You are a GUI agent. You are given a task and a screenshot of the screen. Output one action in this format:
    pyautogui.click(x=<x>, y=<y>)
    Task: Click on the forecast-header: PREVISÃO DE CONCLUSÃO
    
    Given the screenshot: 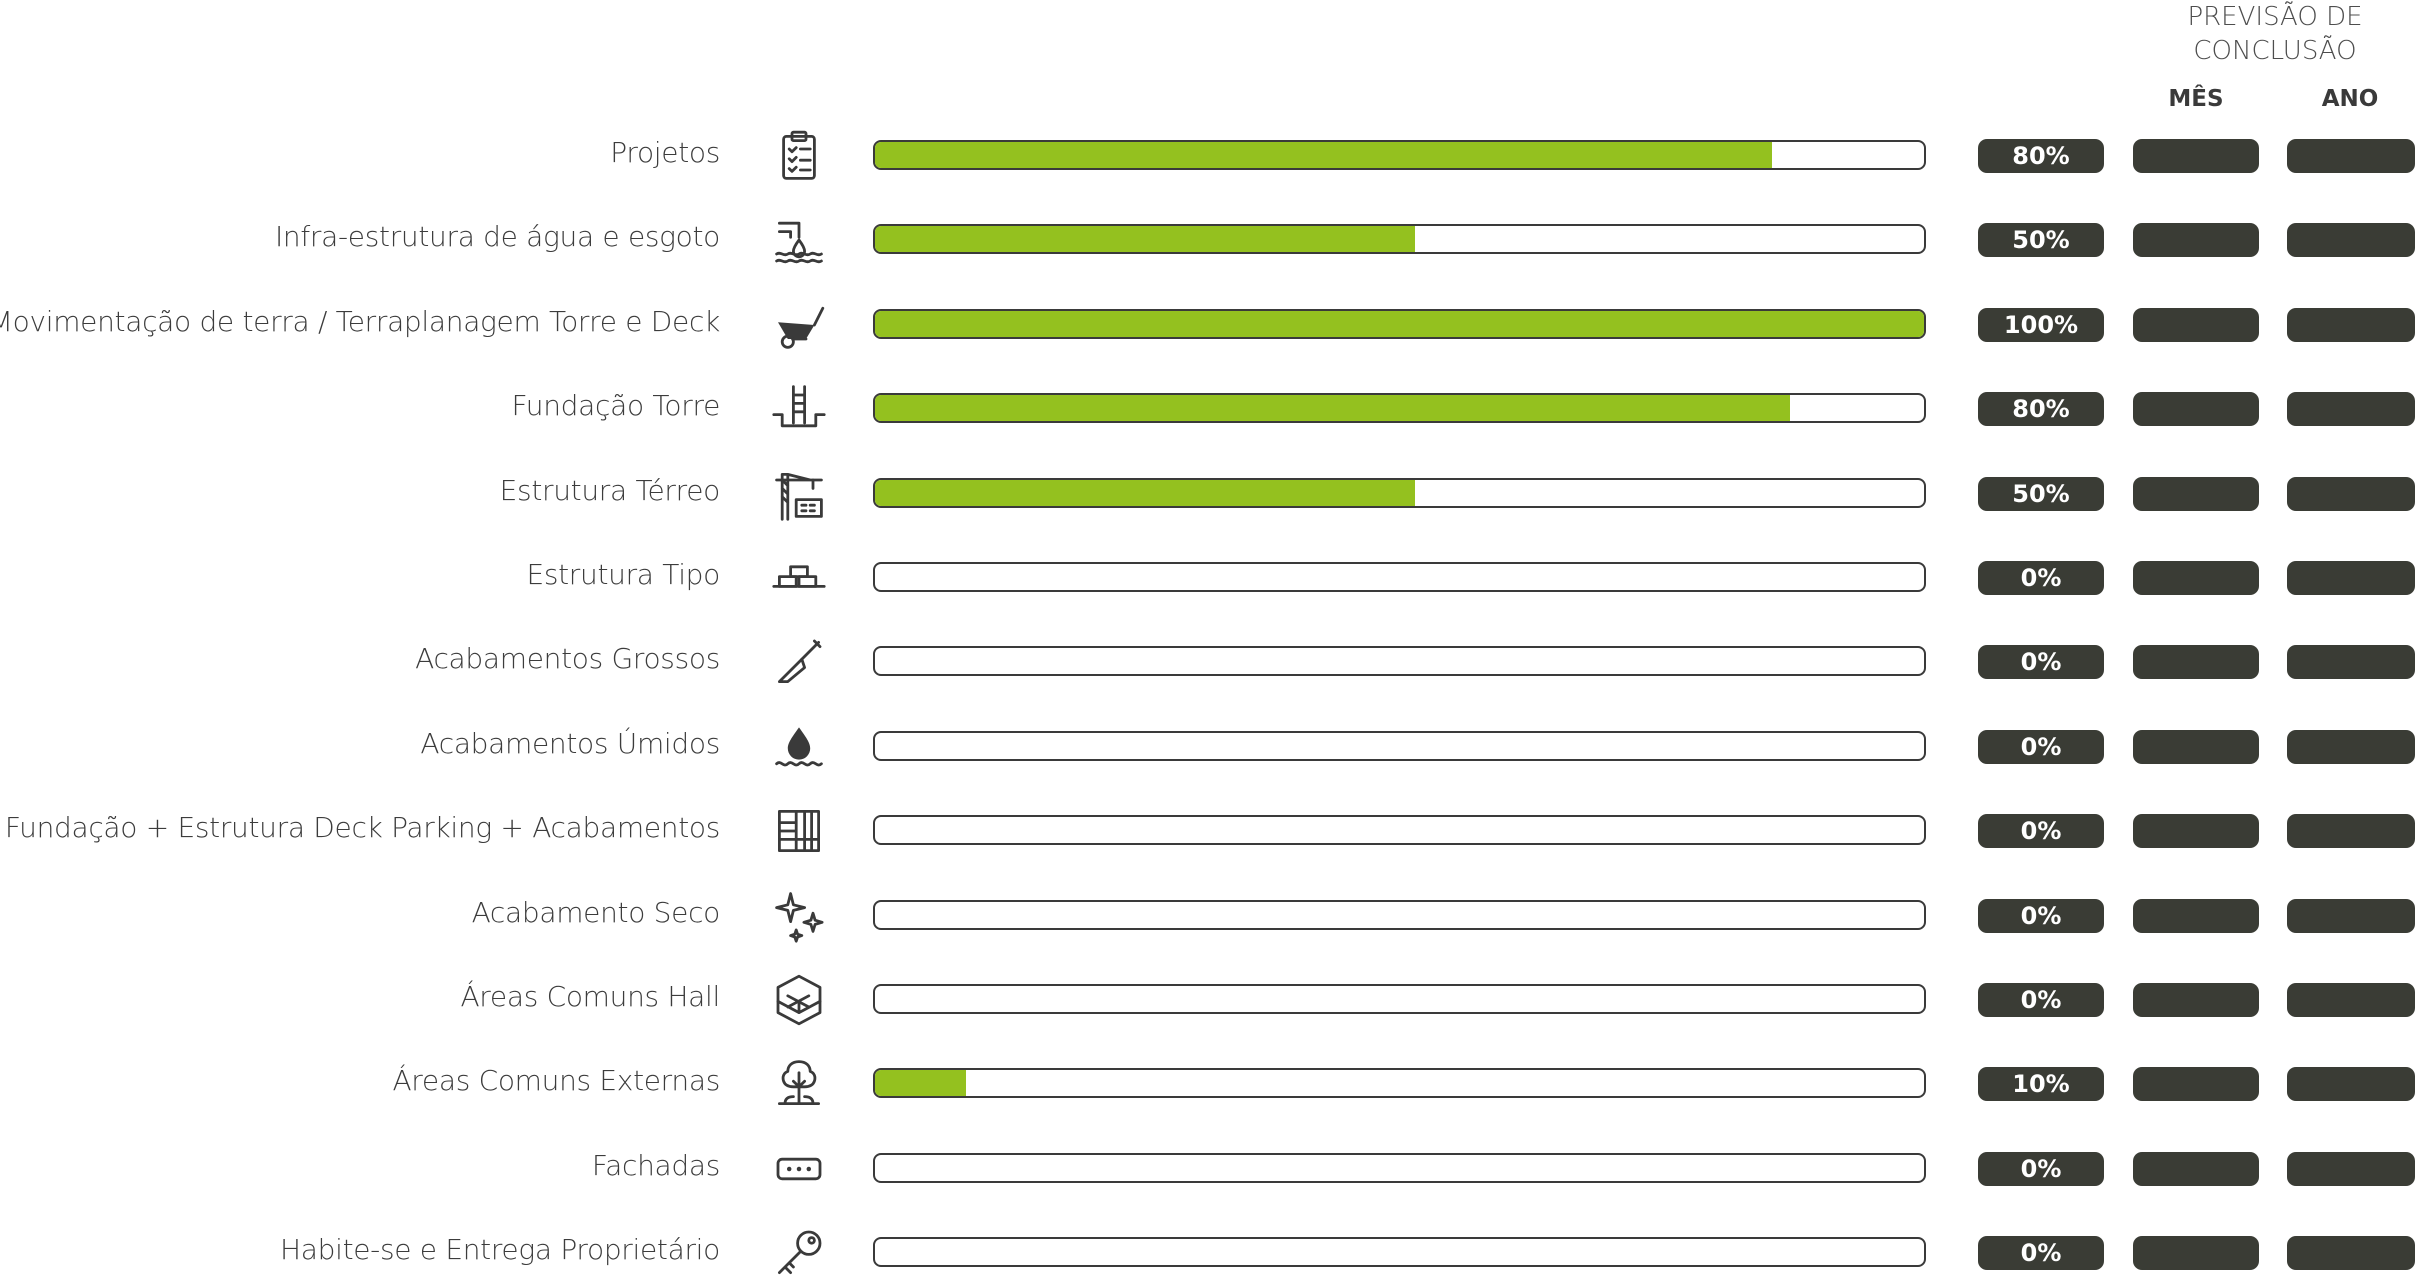 What is the action you would take?
    pyautogui.click(x=2262, y=34)
    